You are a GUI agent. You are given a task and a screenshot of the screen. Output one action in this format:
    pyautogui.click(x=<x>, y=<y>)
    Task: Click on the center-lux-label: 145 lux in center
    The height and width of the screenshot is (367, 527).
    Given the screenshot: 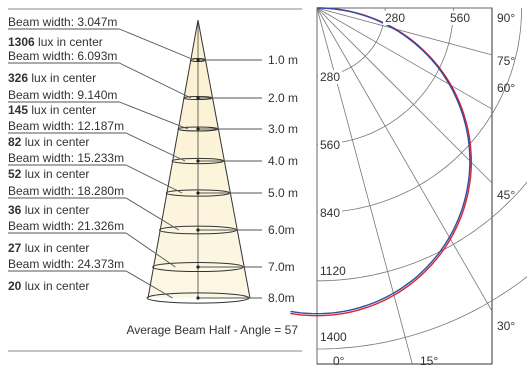 What is the action you would take?
    pyautogui.click(x=52, y=110)
    